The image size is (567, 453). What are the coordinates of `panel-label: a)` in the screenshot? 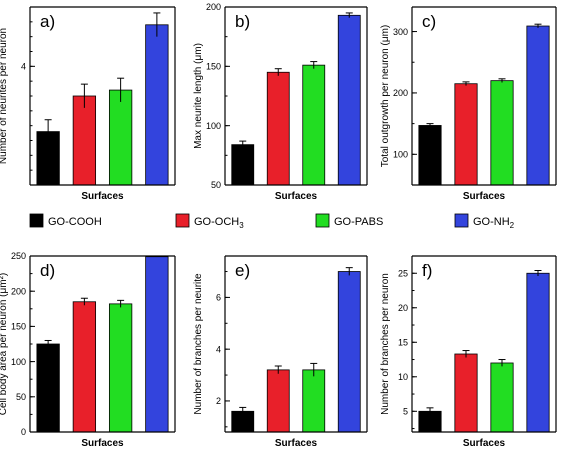 It's located at (47, 21).